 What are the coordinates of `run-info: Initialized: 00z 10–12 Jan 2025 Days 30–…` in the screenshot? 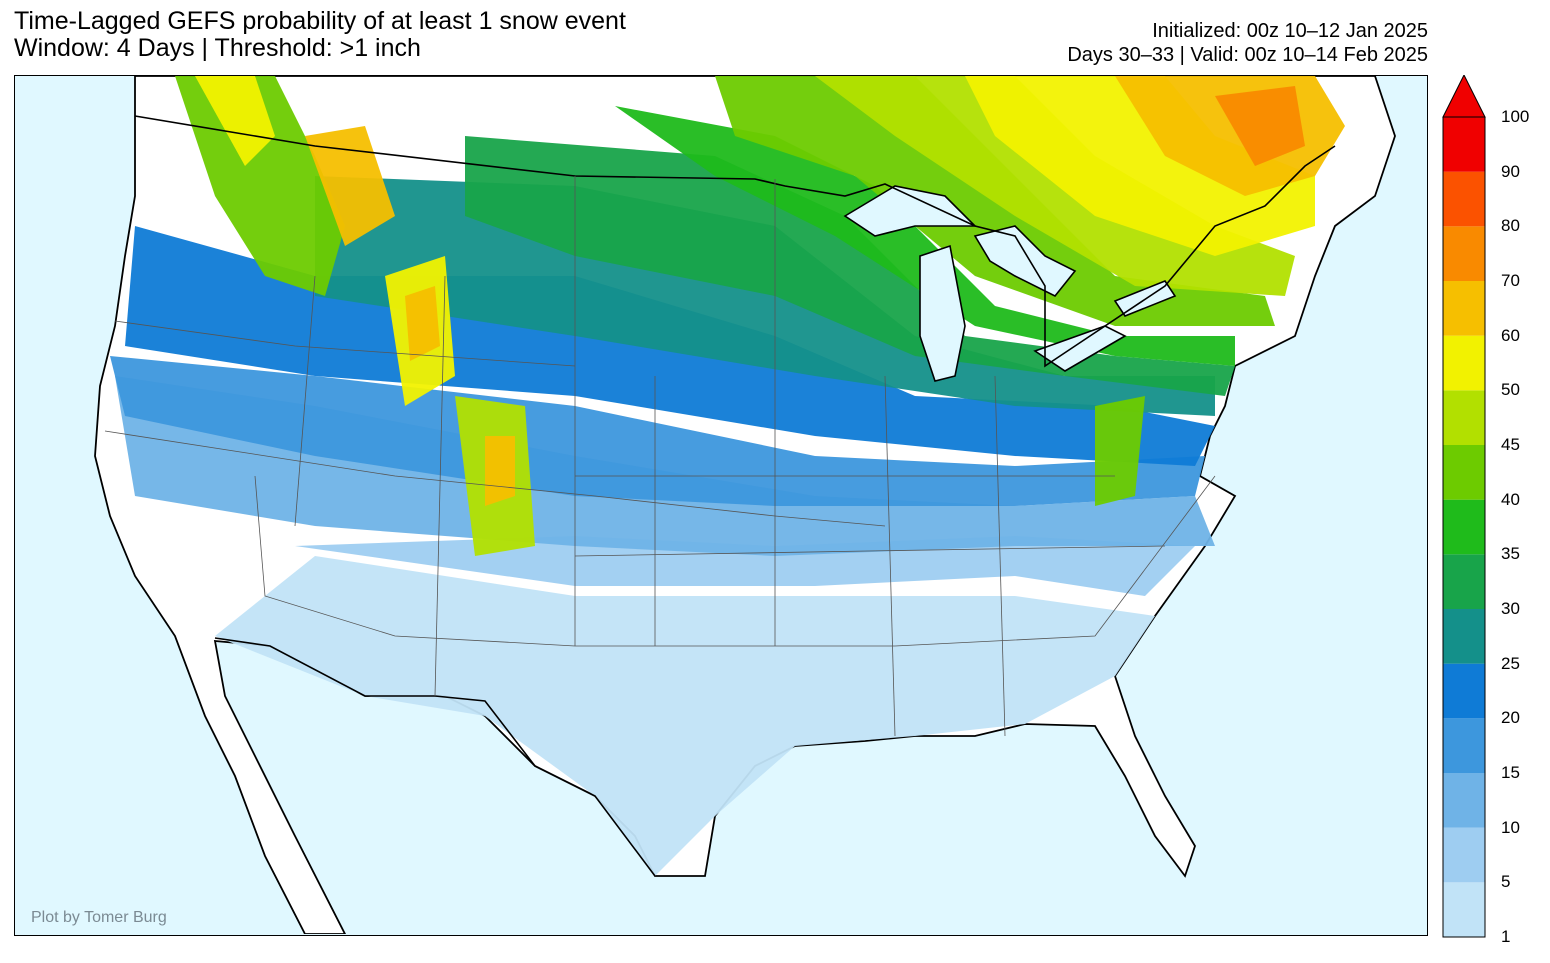 It's located at (1247, 43).